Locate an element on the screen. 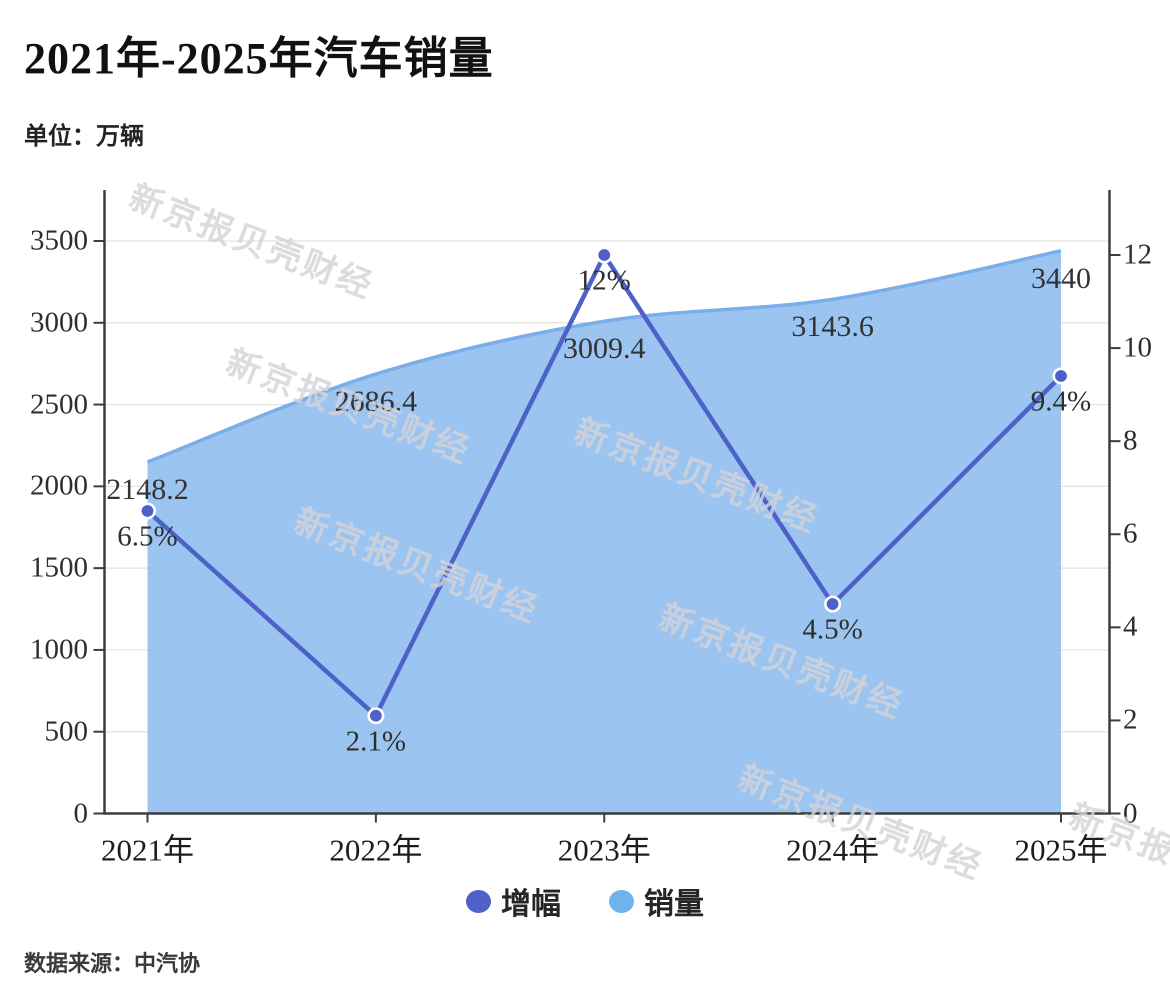 The width and height of the screenshot is (1170, 1000). legend: 增幅 销量 is located at coordinates (585, 901).